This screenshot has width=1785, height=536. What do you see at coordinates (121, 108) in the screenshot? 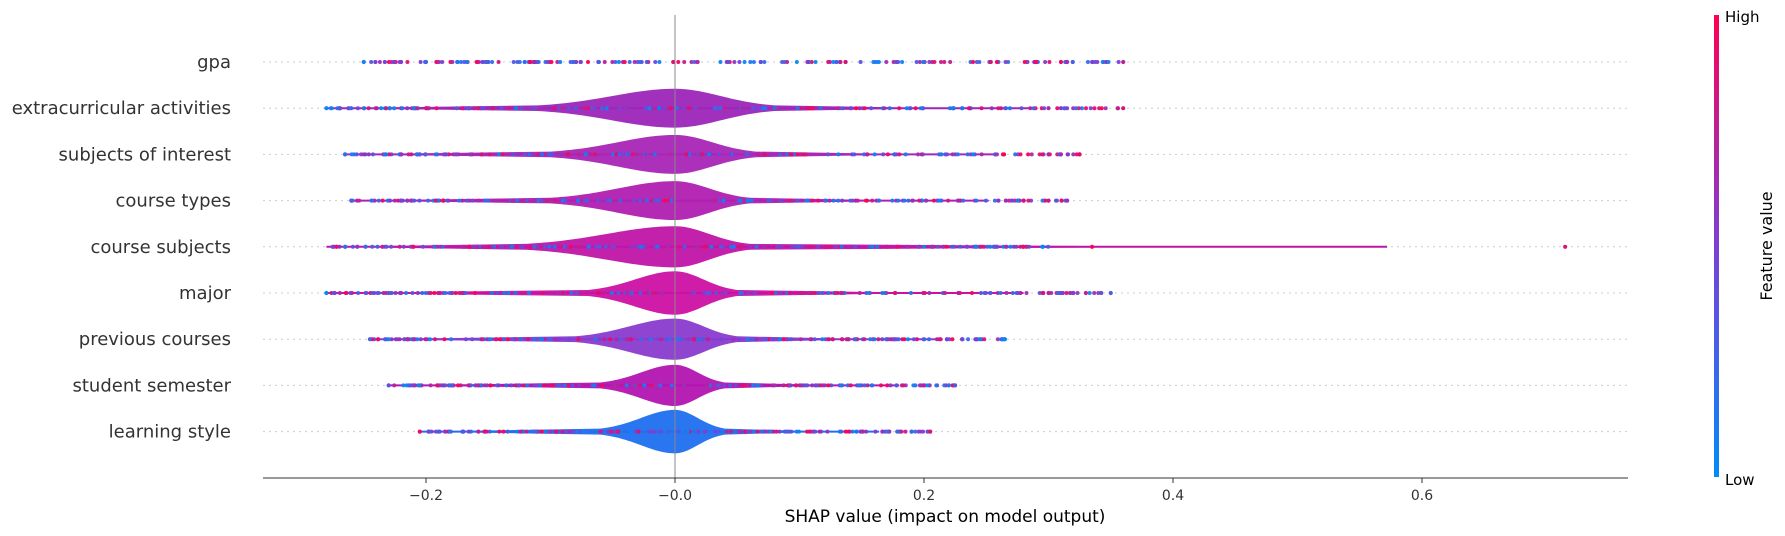
I see `feature-label: extracurricular activities` at bounding box center [121, 108].